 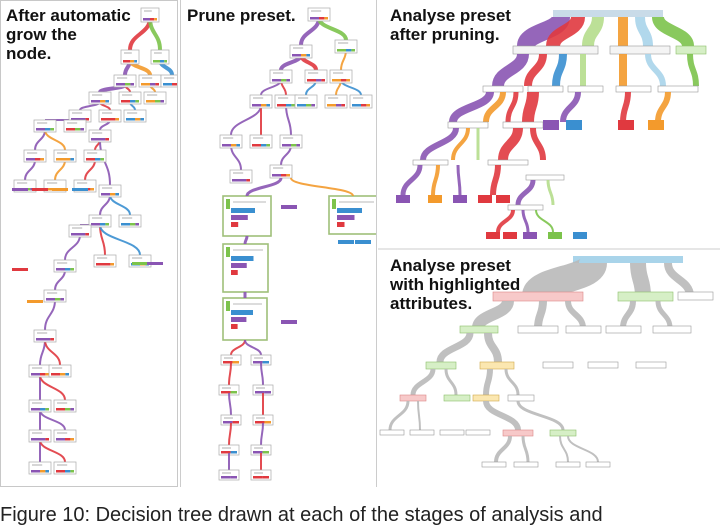 What do you see at coordinates (695, 296) in the screenshot?
I see `br-node-l1-c` at bounding box center [695, 296].